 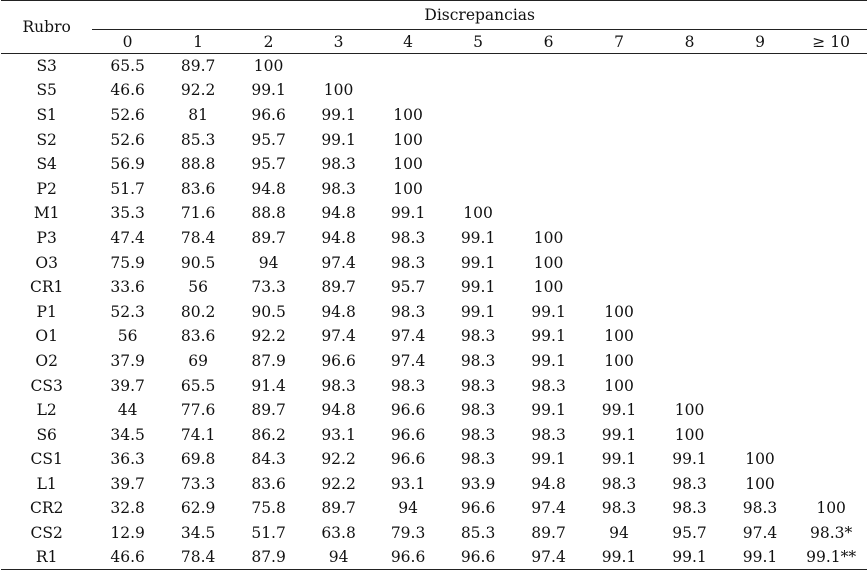 What do you see at coordinates (434, 41) in the screenshot?
I see `column-header-row: 0 1 2 3 4 5 6 7 8 9 ≥ 10` at bounding box center [434, 41].